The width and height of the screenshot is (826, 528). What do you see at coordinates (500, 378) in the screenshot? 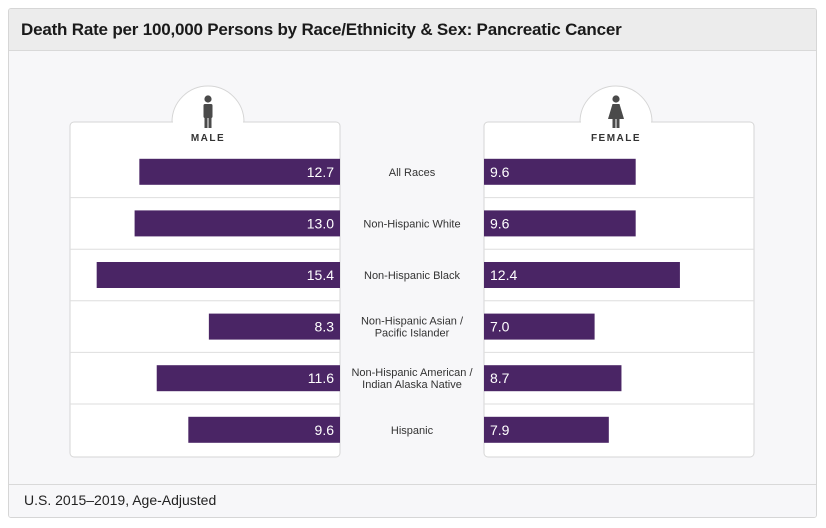
I see `female-value-label: 8.7` at bounding box center [500, 378].